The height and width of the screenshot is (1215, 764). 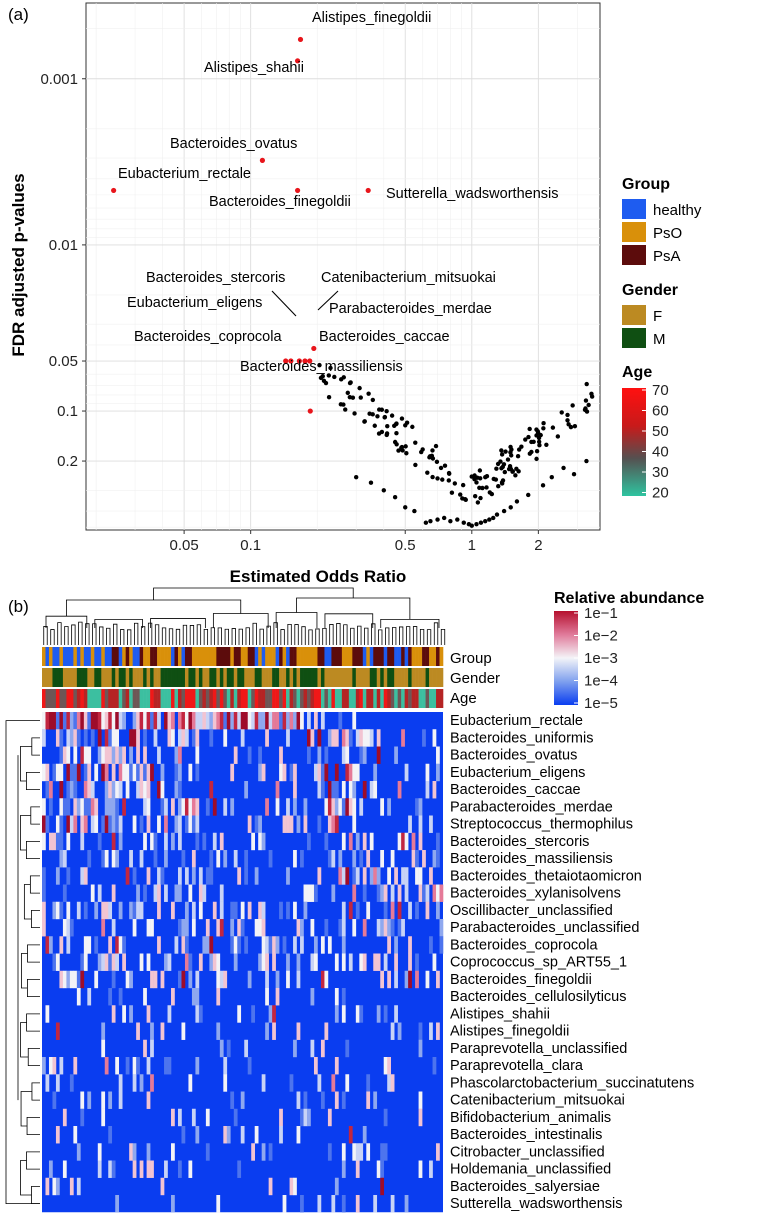 I want to click on abundance-tick-label: 1e−2, so click(x=601, y=636).